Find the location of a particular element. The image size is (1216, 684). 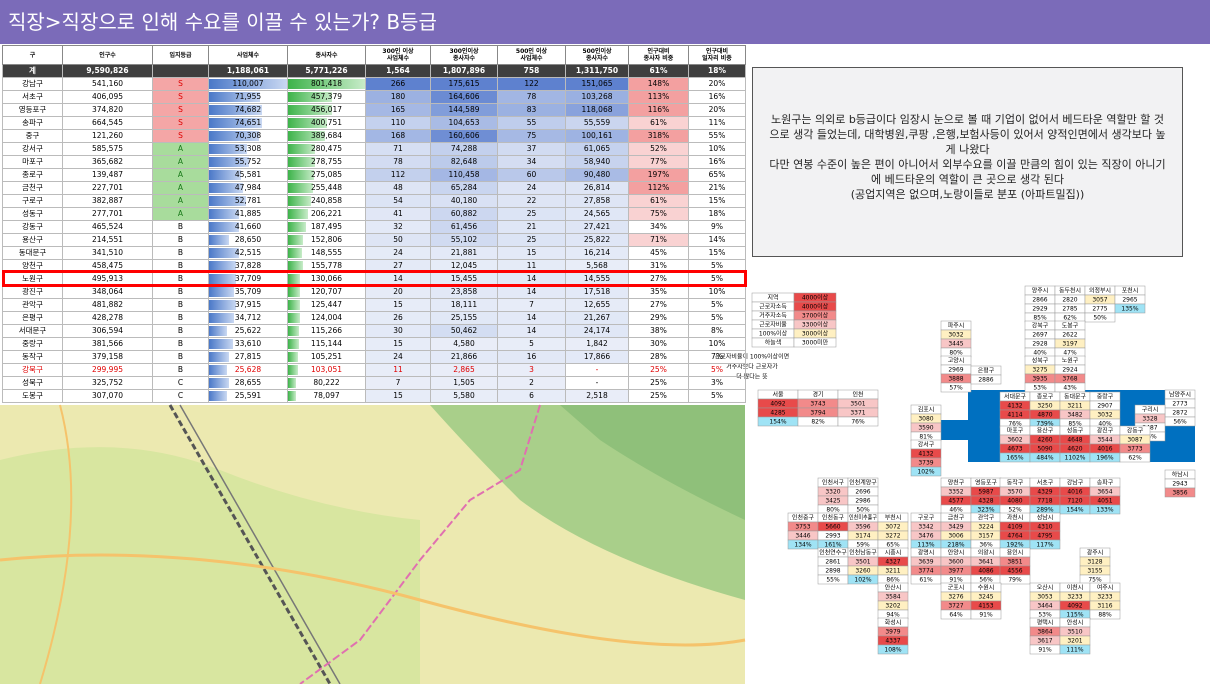

cell-text: 58,940 is located at coordinates (597, 161).